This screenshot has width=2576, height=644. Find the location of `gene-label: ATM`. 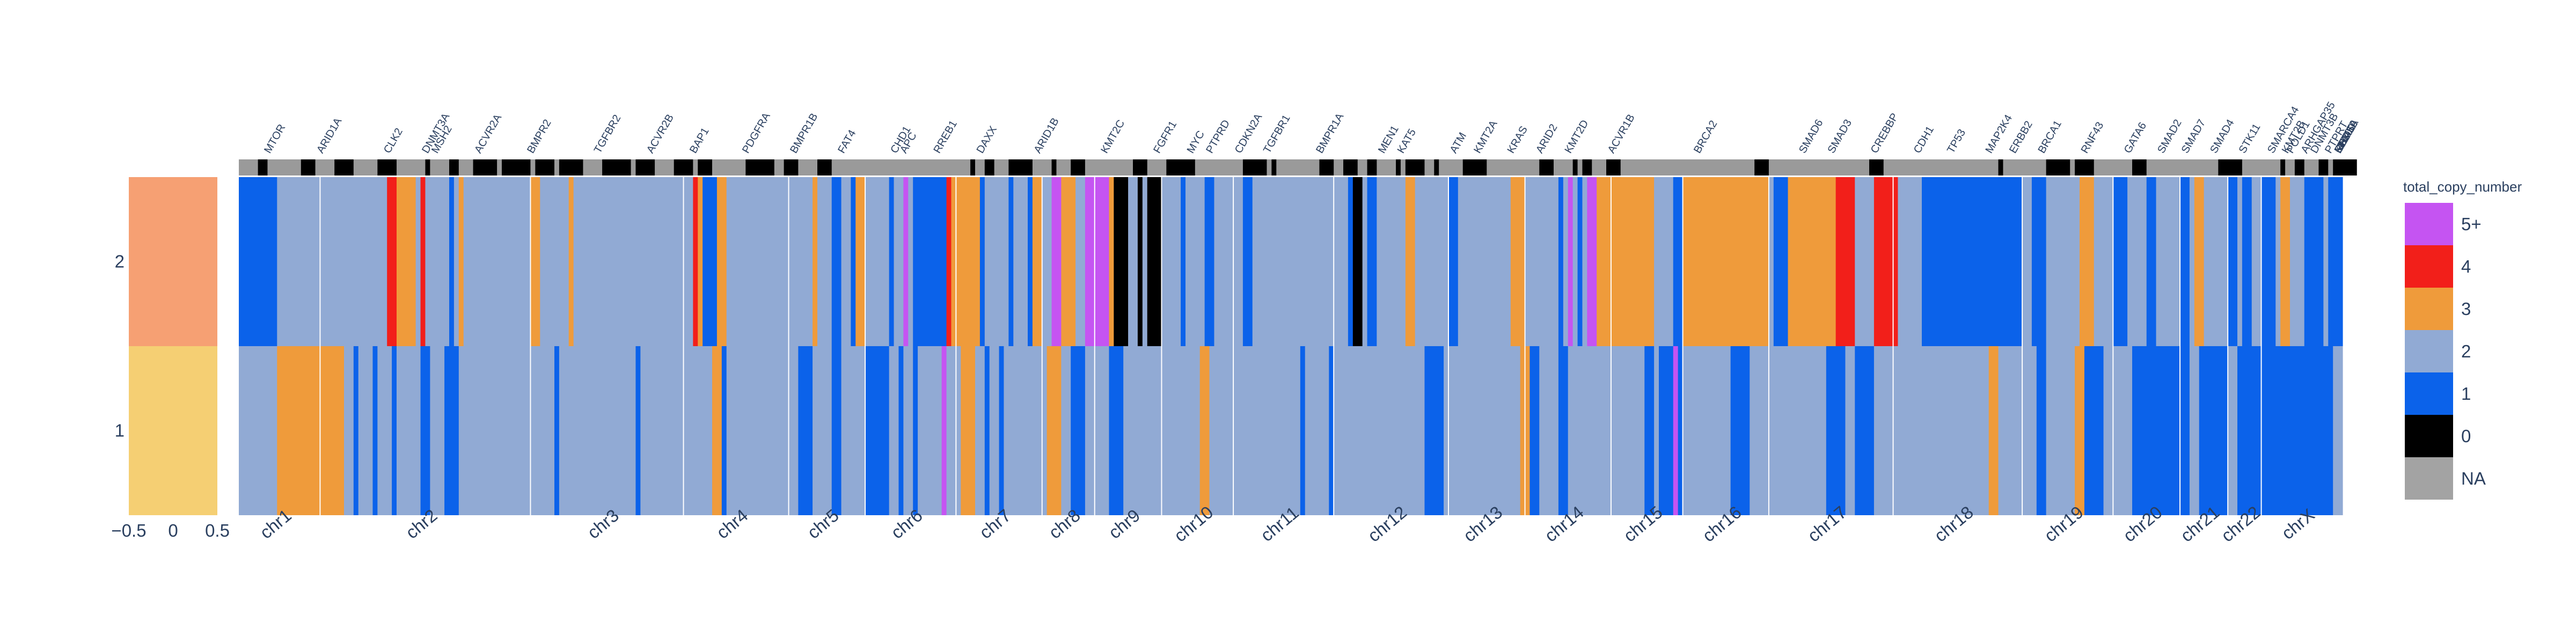

gene-label: ATM is located at coordinates (1458, 142).